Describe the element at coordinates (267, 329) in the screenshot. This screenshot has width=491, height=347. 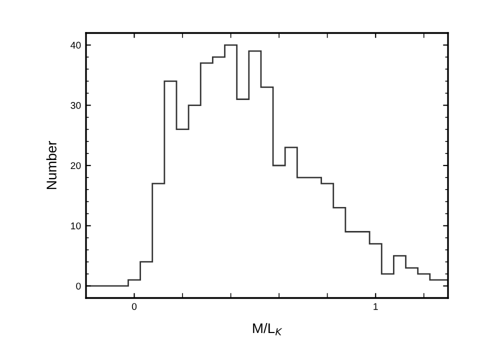
I see `x-axis-title: M/L$_{K}$` at that location.